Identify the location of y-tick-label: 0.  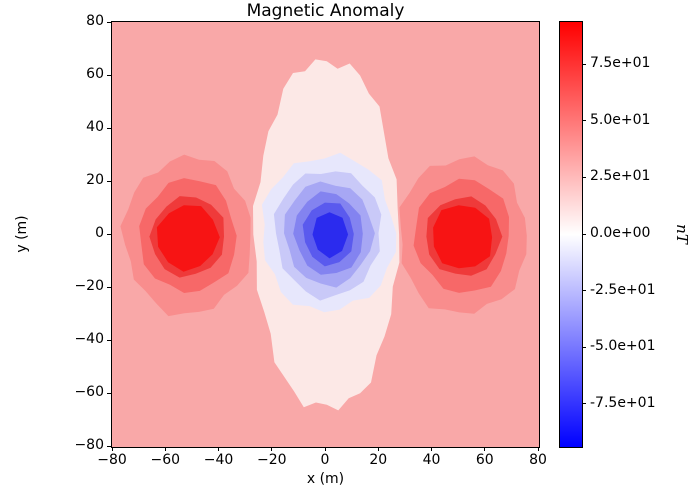
(99, 233).